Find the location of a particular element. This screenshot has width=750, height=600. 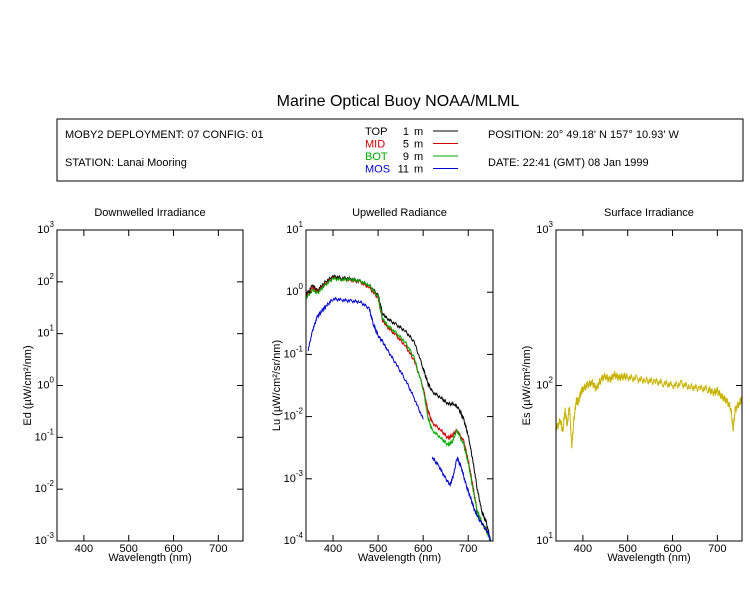

series-line-top is located at coordinates (399, 407).